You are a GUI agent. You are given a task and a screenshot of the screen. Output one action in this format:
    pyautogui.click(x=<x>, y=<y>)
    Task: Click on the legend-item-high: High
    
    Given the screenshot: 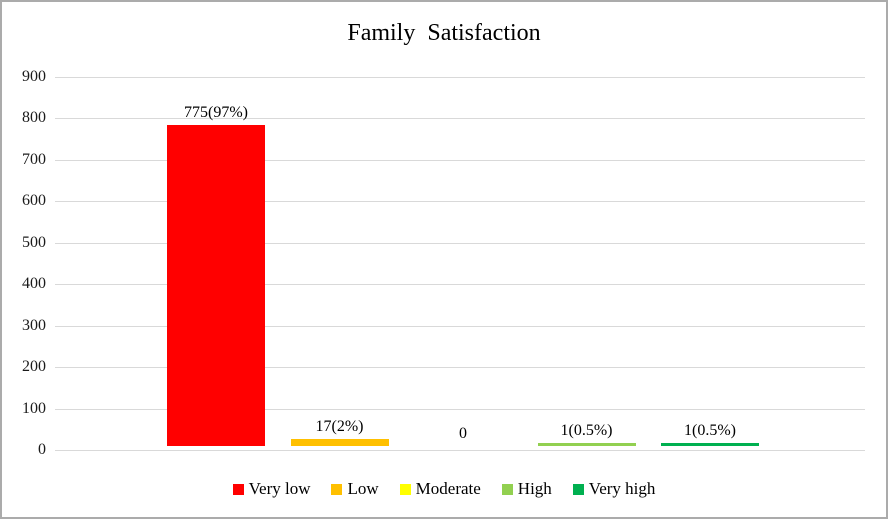 What is the action you would take?
    pyautogui.click(x=526, y=489)
    